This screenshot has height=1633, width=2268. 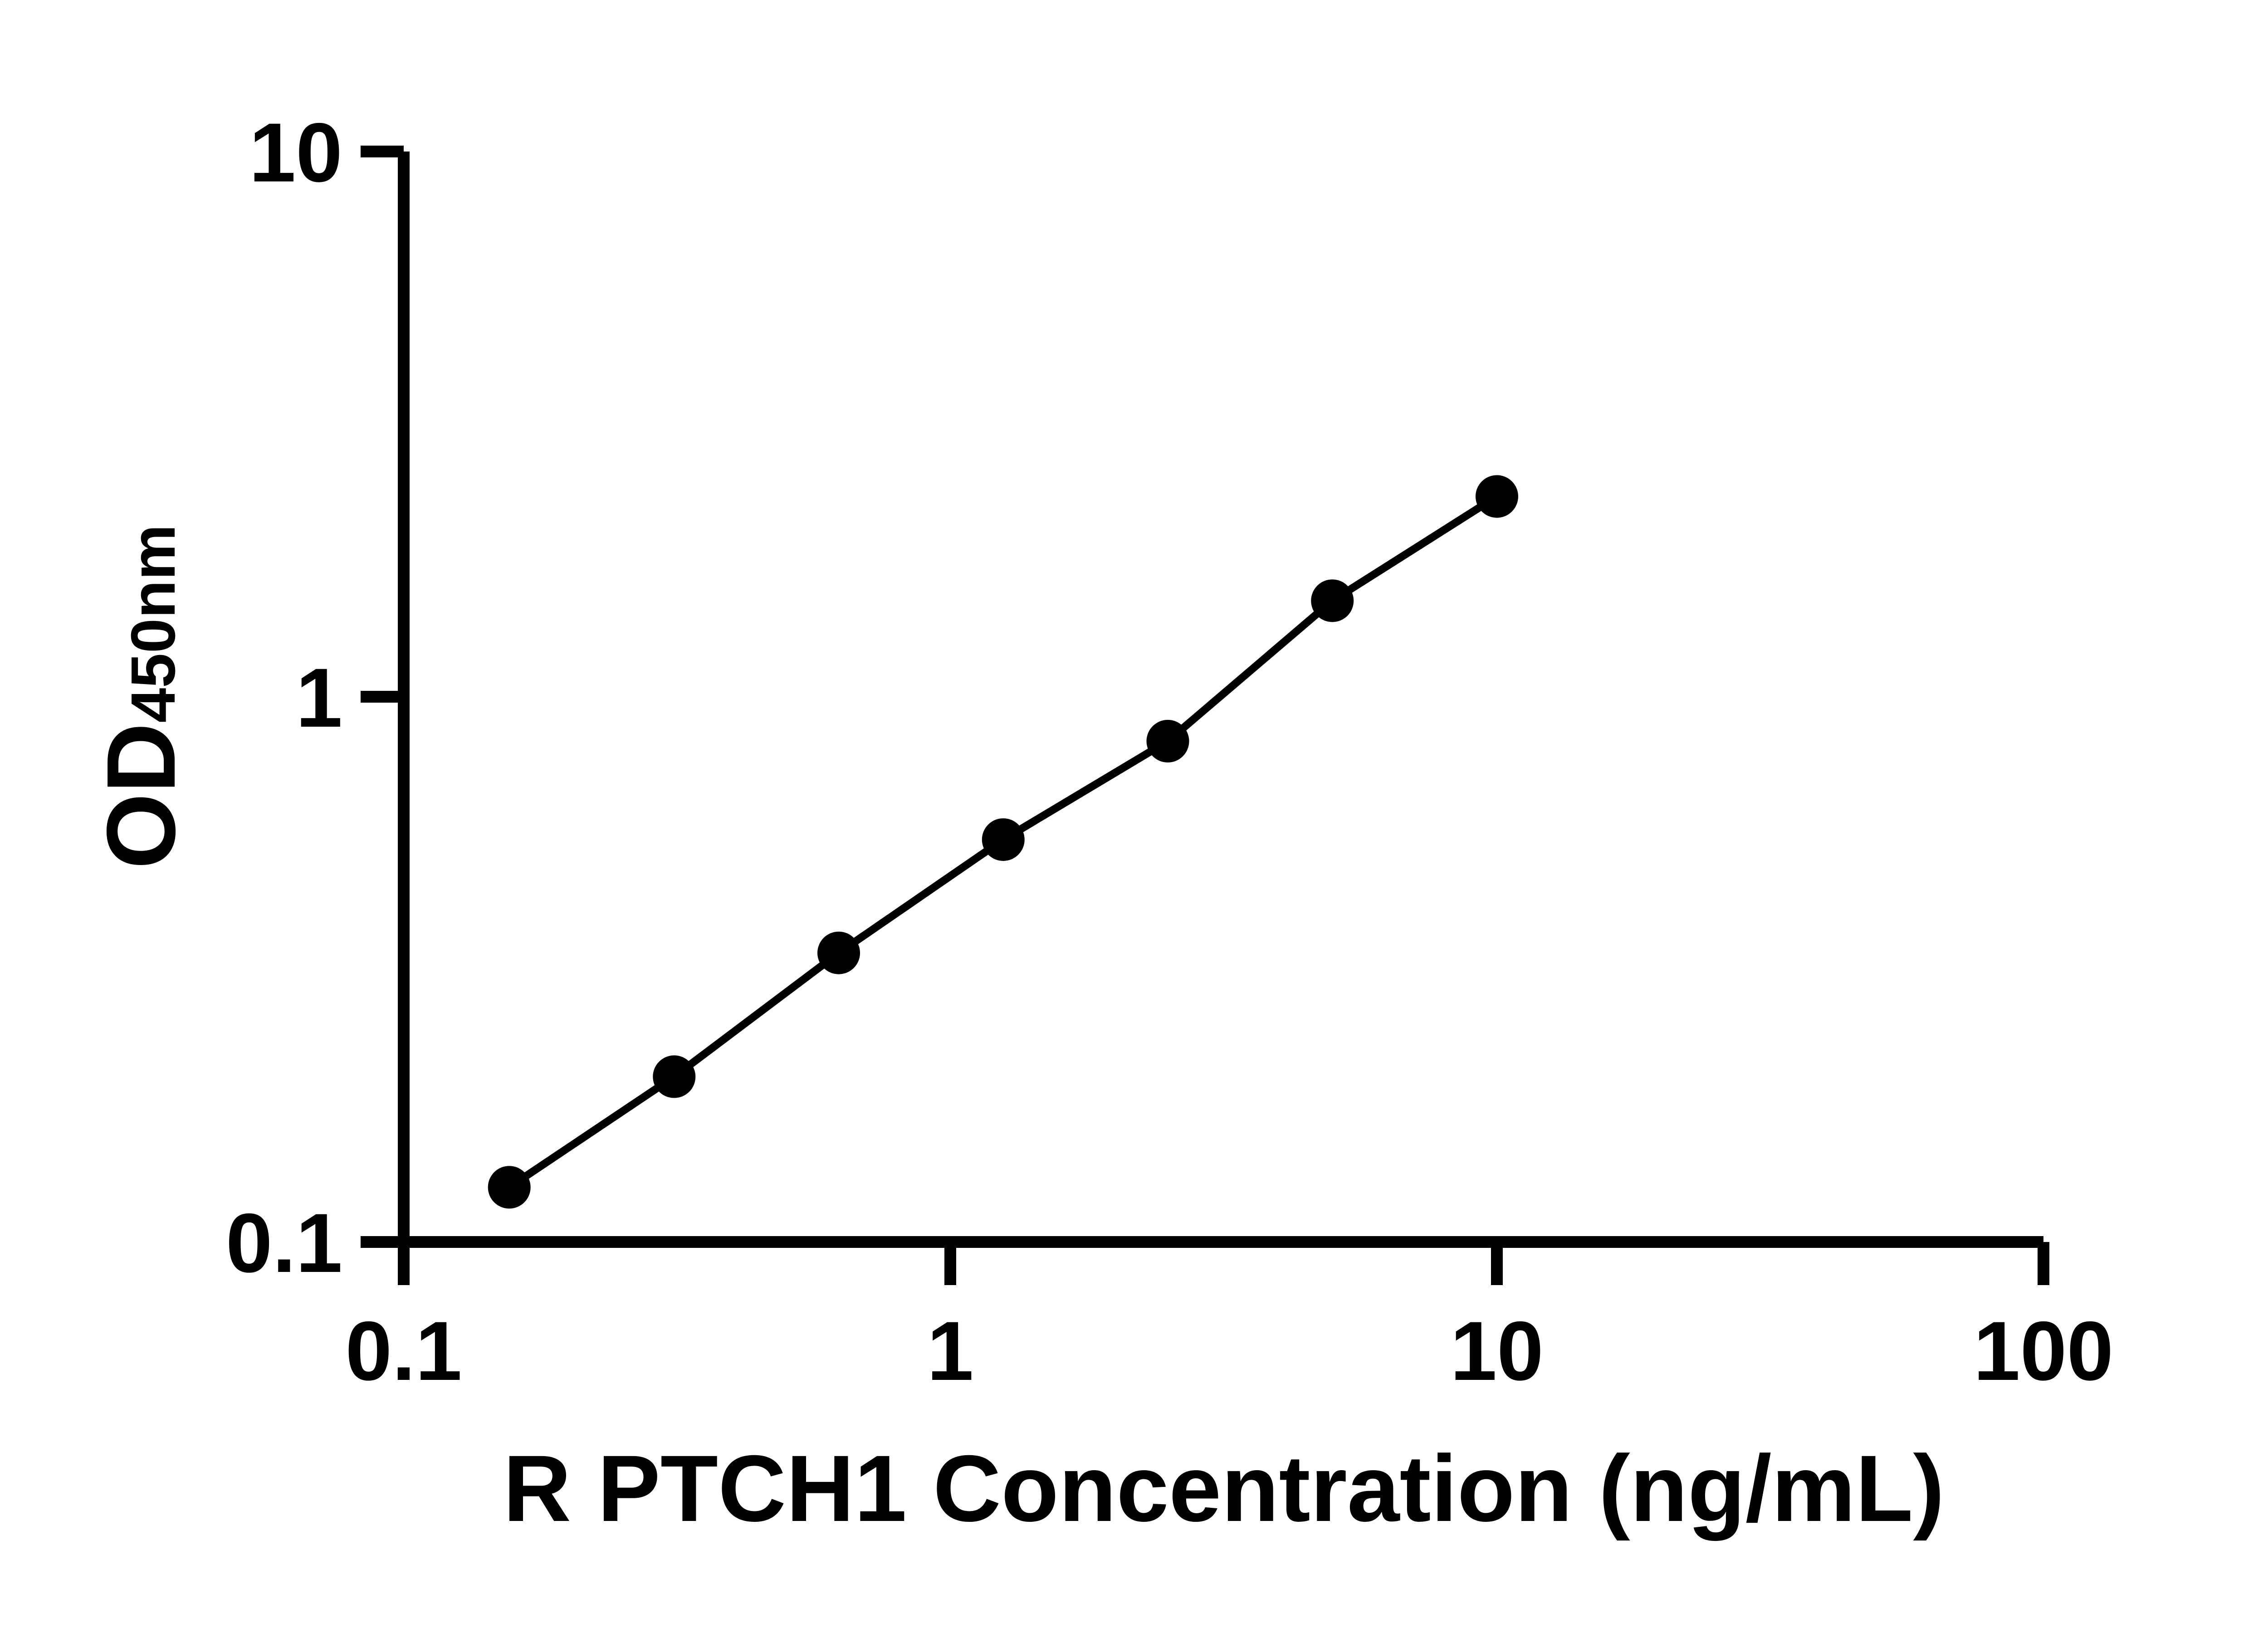 I want to click on y-axis-title: OD450nm, so click(x=141, y=696).